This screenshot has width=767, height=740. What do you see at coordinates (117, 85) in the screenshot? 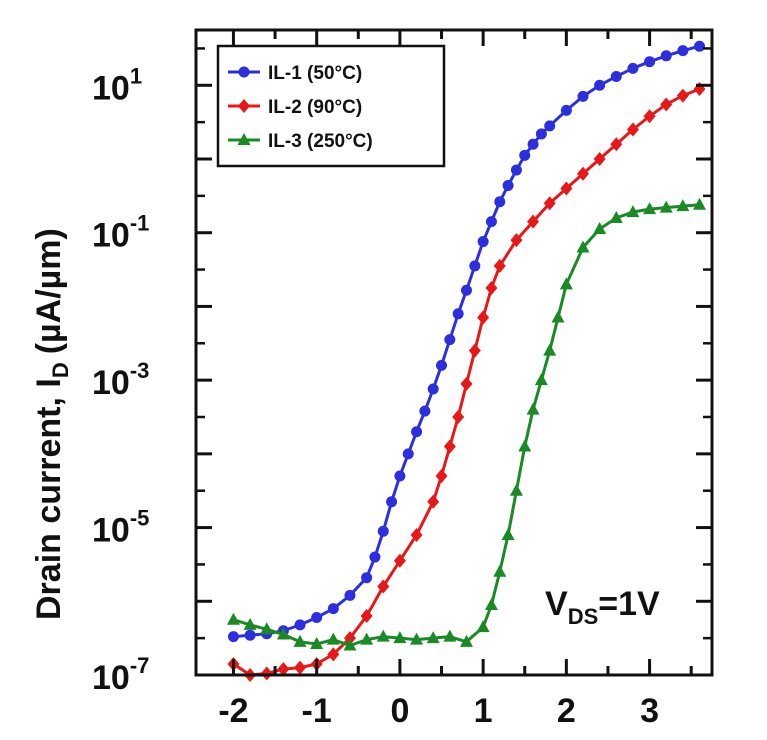
I see `y-tick-label: 10¹` at bounding box center [117, 85].